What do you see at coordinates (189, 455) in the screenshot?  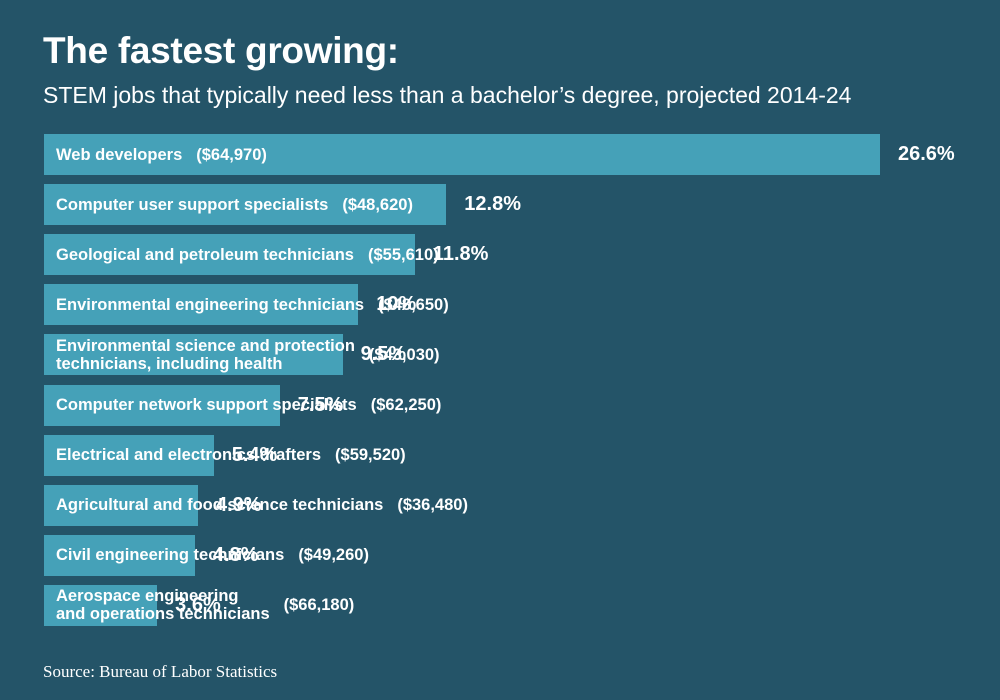 I see `category-name: Electrical and electronics drafters` at bounding box center [189, 455].